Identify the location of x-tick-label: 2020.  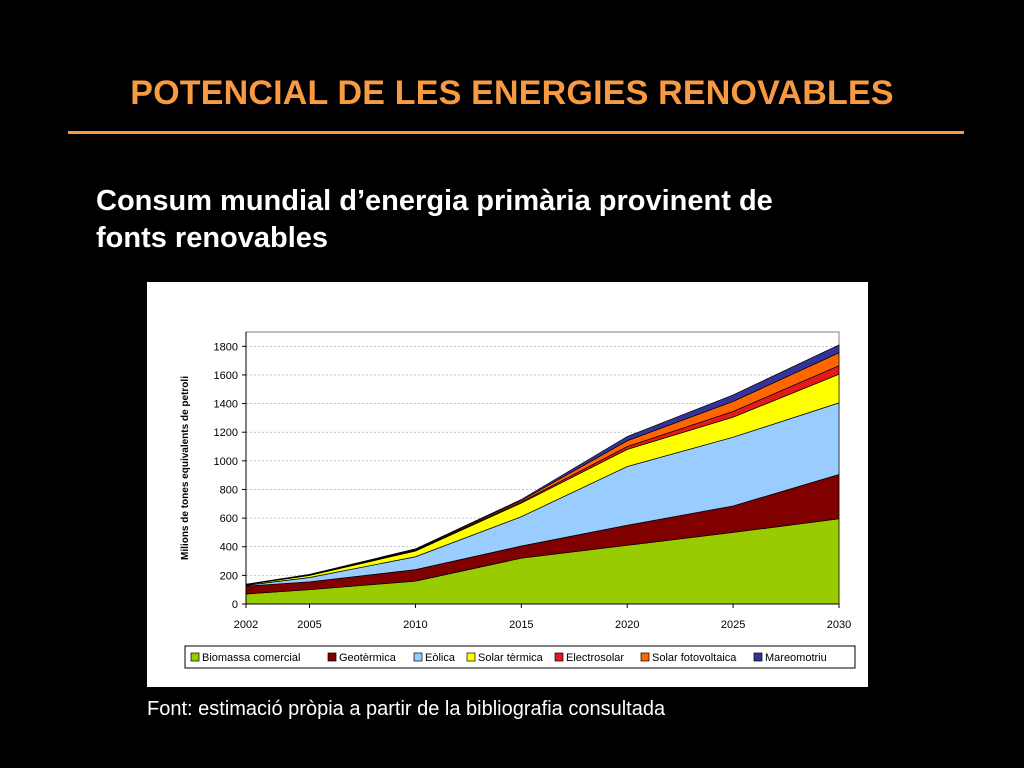
(627, 625).